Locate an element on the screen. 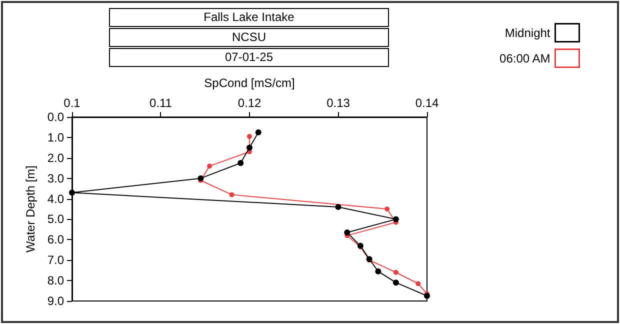 The image size is (620, 324). x-tick-label: 0.12 is located at coordinates (250, 103).